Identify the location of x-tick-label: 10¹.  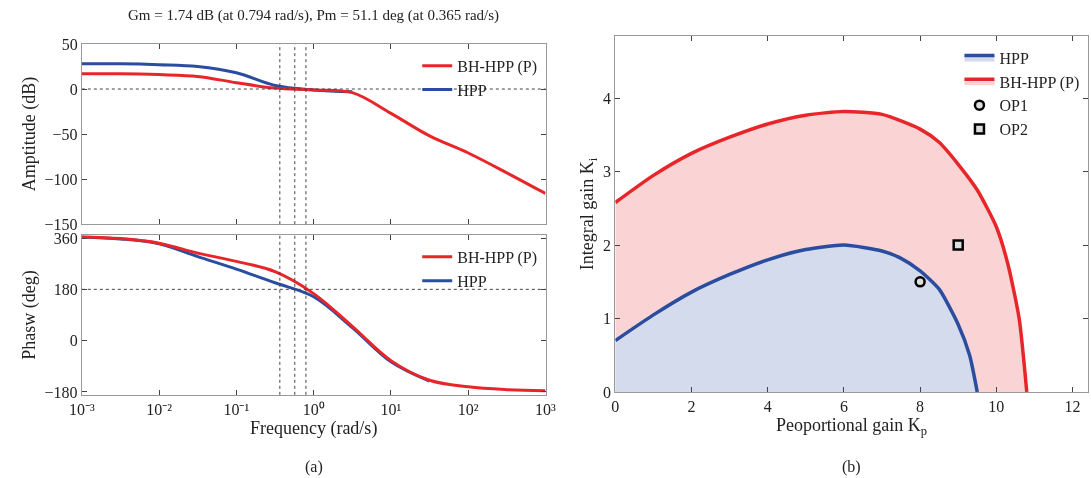
(391, 410).